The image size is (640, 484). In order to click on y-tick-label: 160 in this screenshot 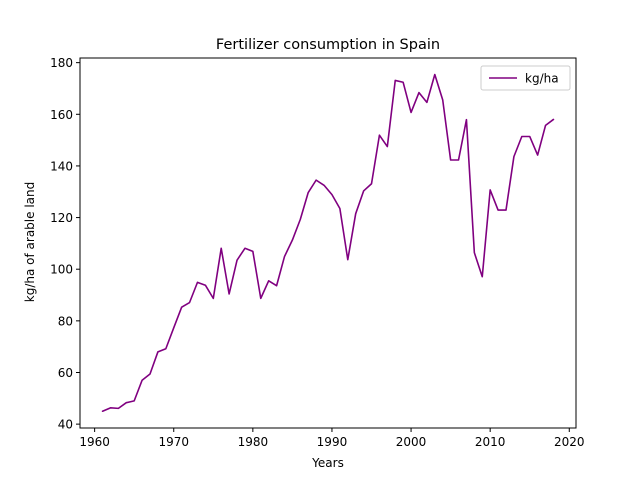, I will do `click(61, 115)`.